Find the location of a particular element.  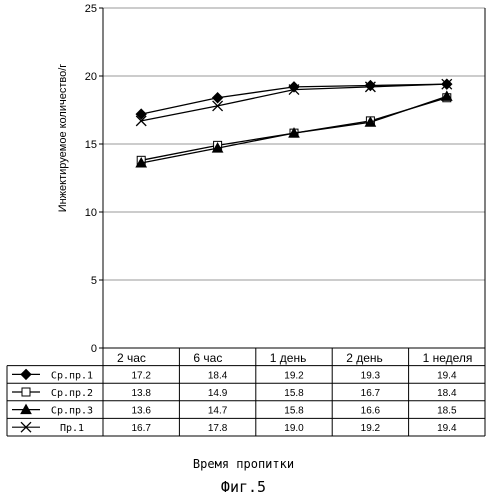

category-label: 1 день is located at coordinates (288, 358).